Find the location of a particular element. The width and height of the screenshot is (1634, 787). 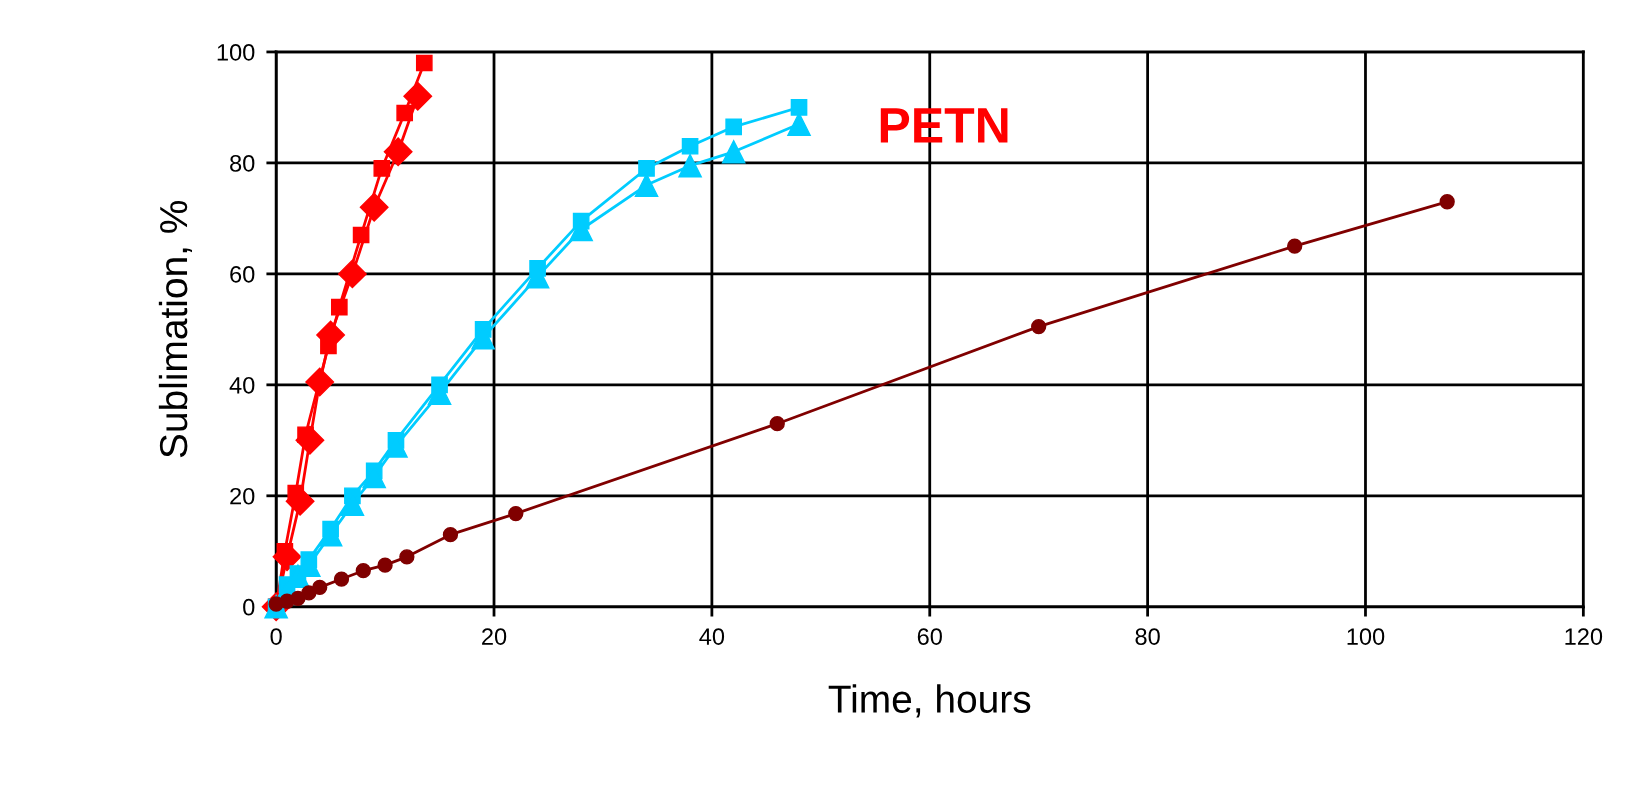

x-tick-label: 100 is located at coordinates (1366, 636).